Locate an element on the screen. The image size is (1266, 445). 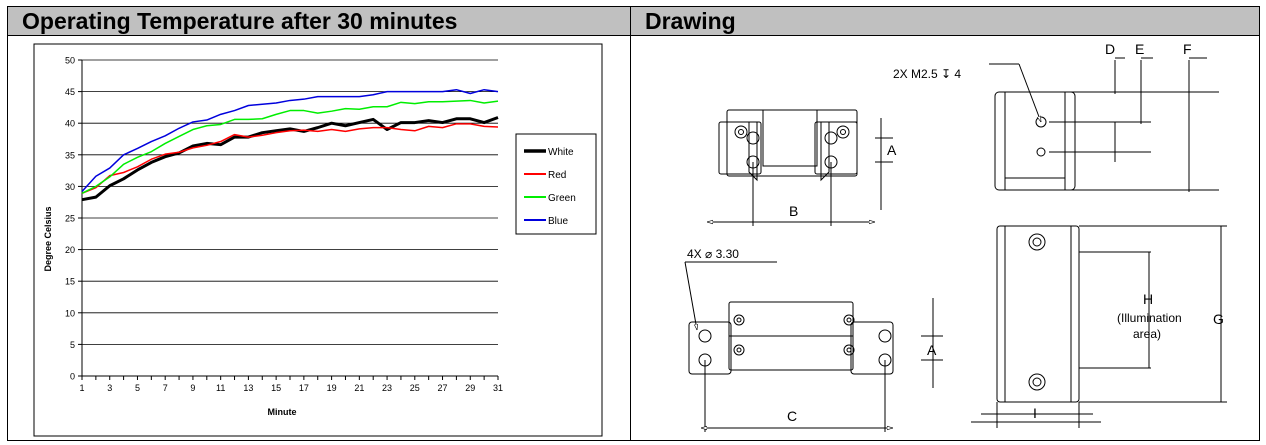
dim-label-h: H is located at coordinates (1148, 299).